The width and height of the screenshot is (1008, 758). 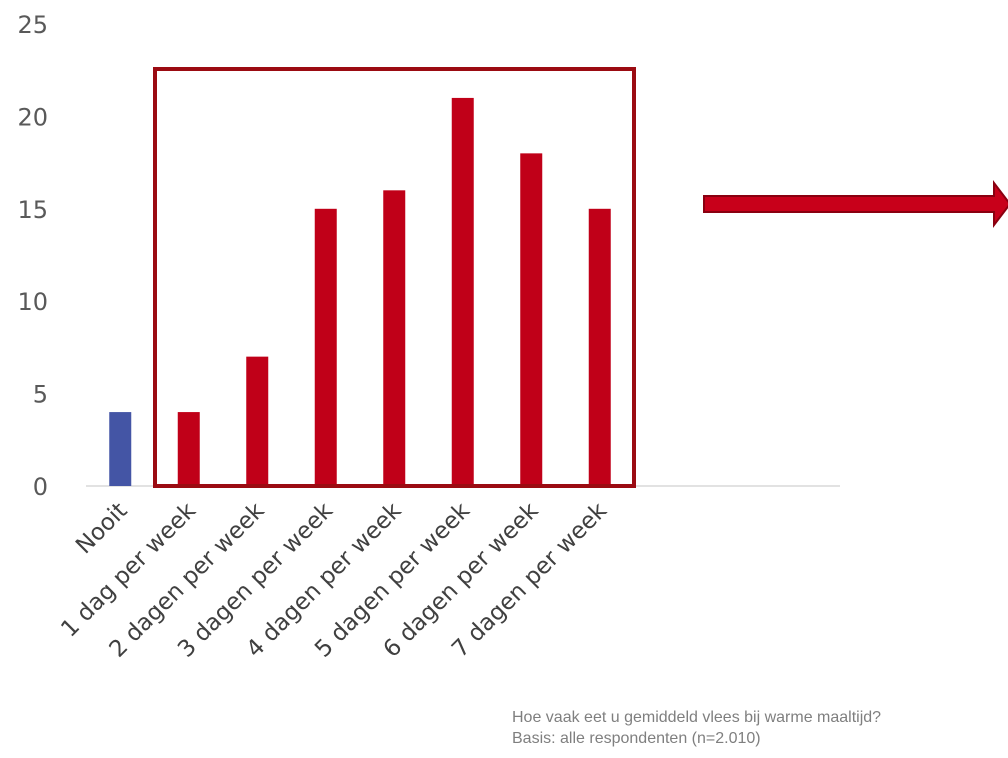 I want to click on bar-6-dagen-per-week, so click(x=531, y=320).